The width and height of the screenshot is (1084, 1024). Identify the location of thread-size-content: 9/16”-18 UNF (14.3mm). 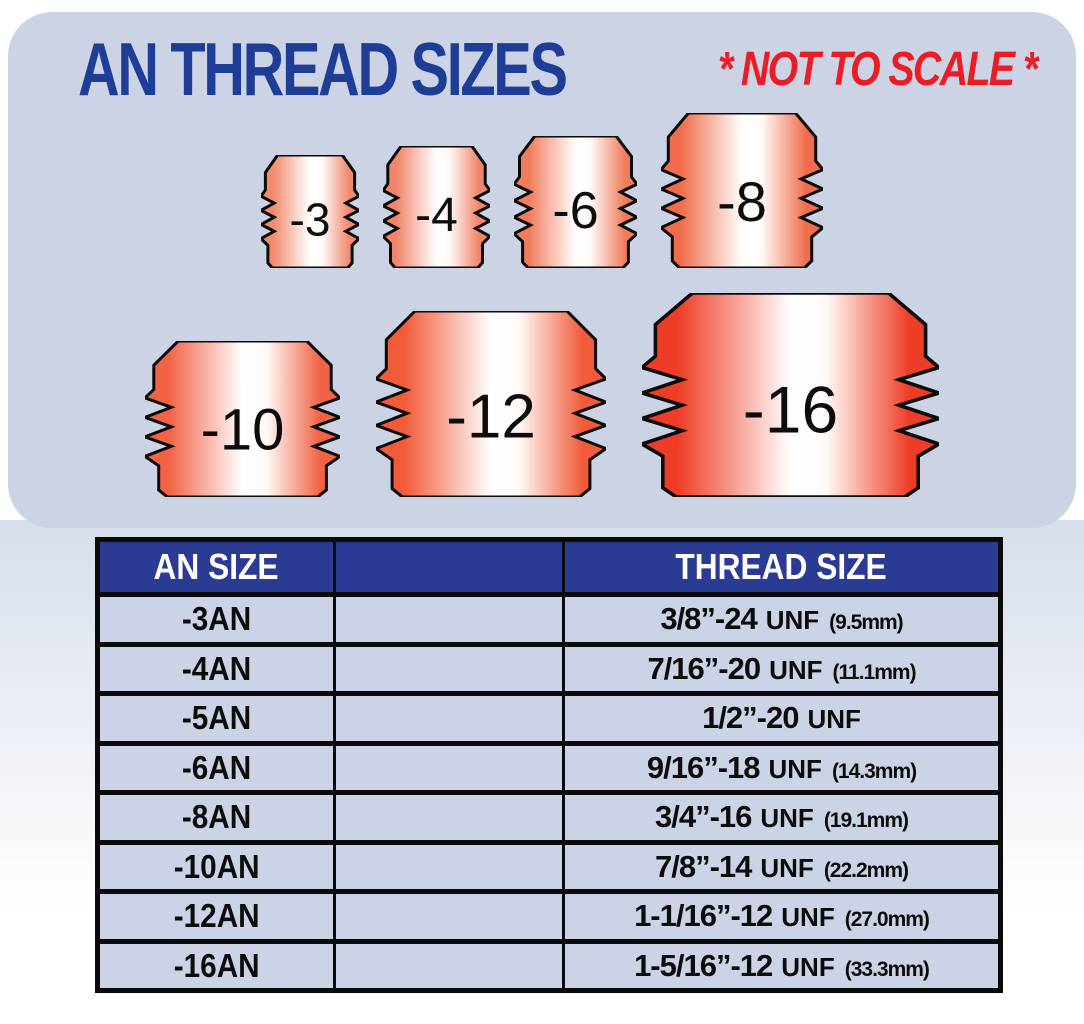
(782, 767).